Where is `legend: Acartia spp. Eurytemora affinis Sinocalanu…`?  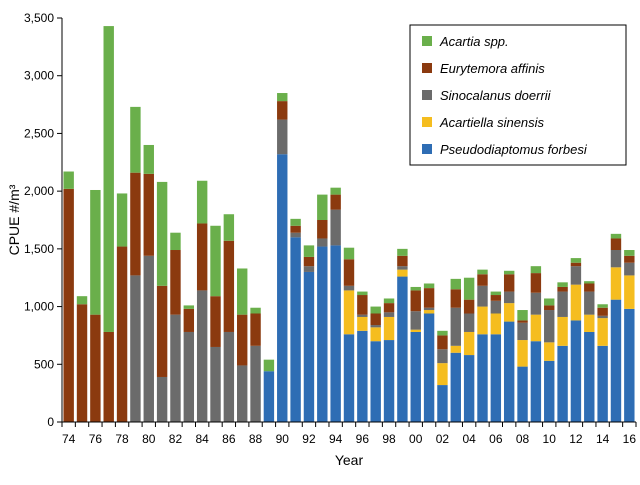
legend: Acartia spp. Eurytemora affinis Sinocalanu… is located at coordinates (518, 95).